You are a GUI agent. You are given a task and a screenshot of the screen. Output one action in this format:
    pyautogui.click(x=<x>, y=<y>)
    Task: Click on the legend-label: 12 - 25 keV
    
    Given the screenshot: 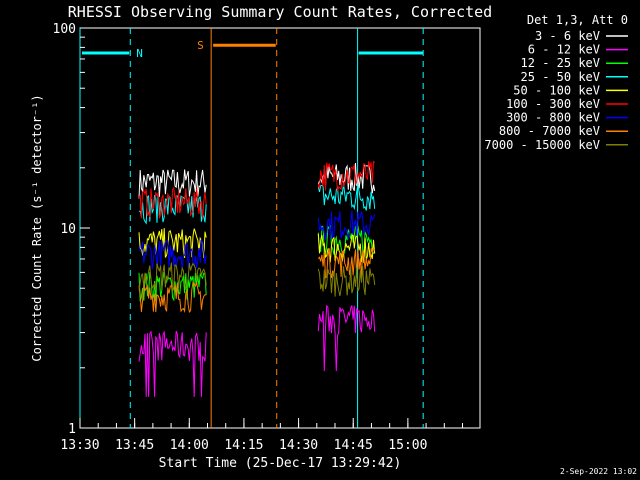 What is the action you would take?
    pyautogui.click(x=560, y=63)
    